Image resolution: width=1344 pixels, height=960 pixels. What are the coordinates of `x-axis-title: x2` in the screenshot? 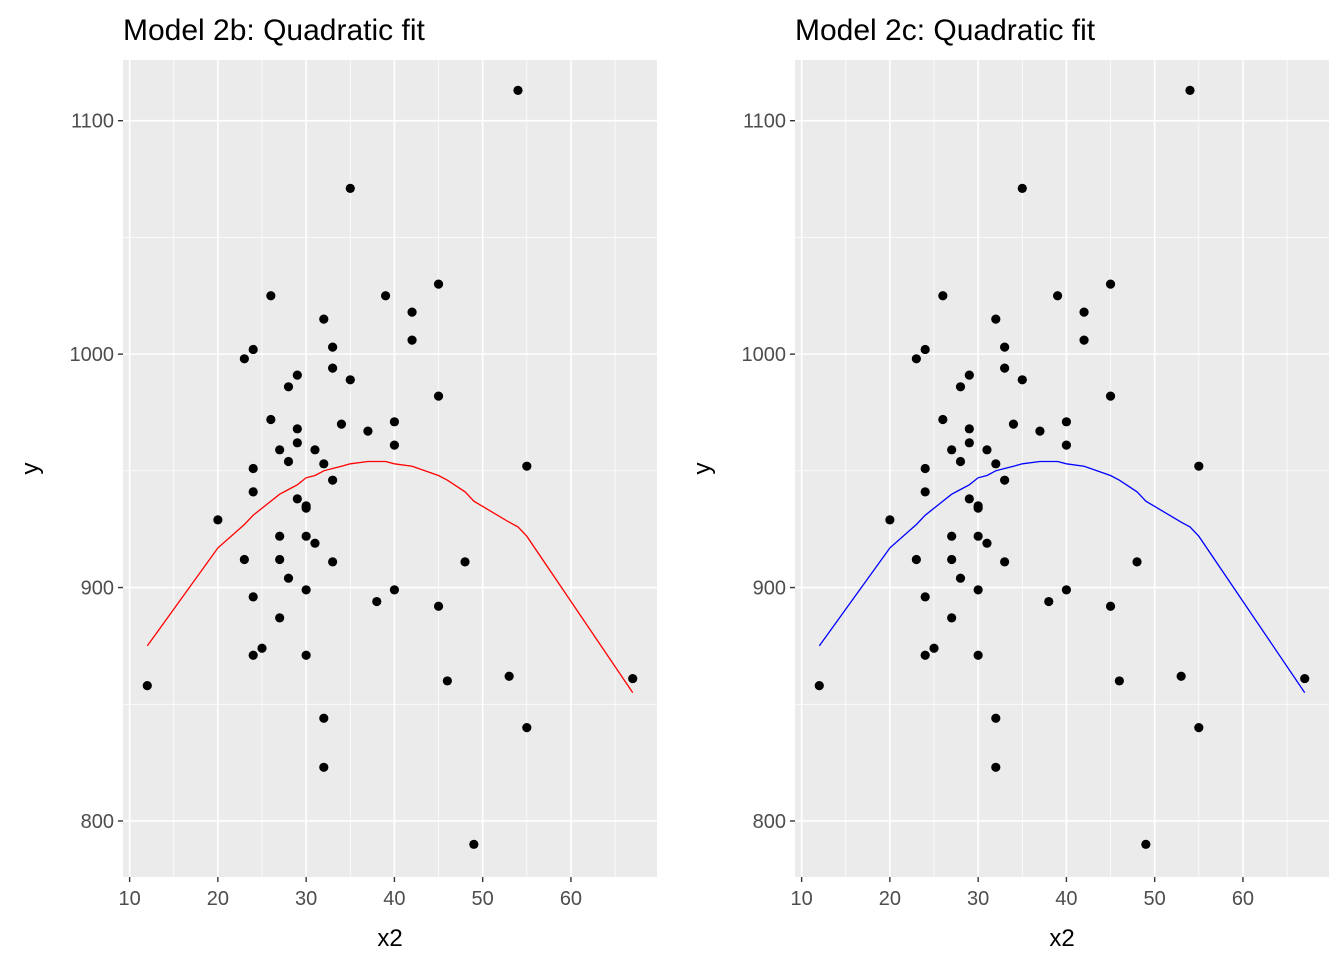 It's located at (1061, 938).